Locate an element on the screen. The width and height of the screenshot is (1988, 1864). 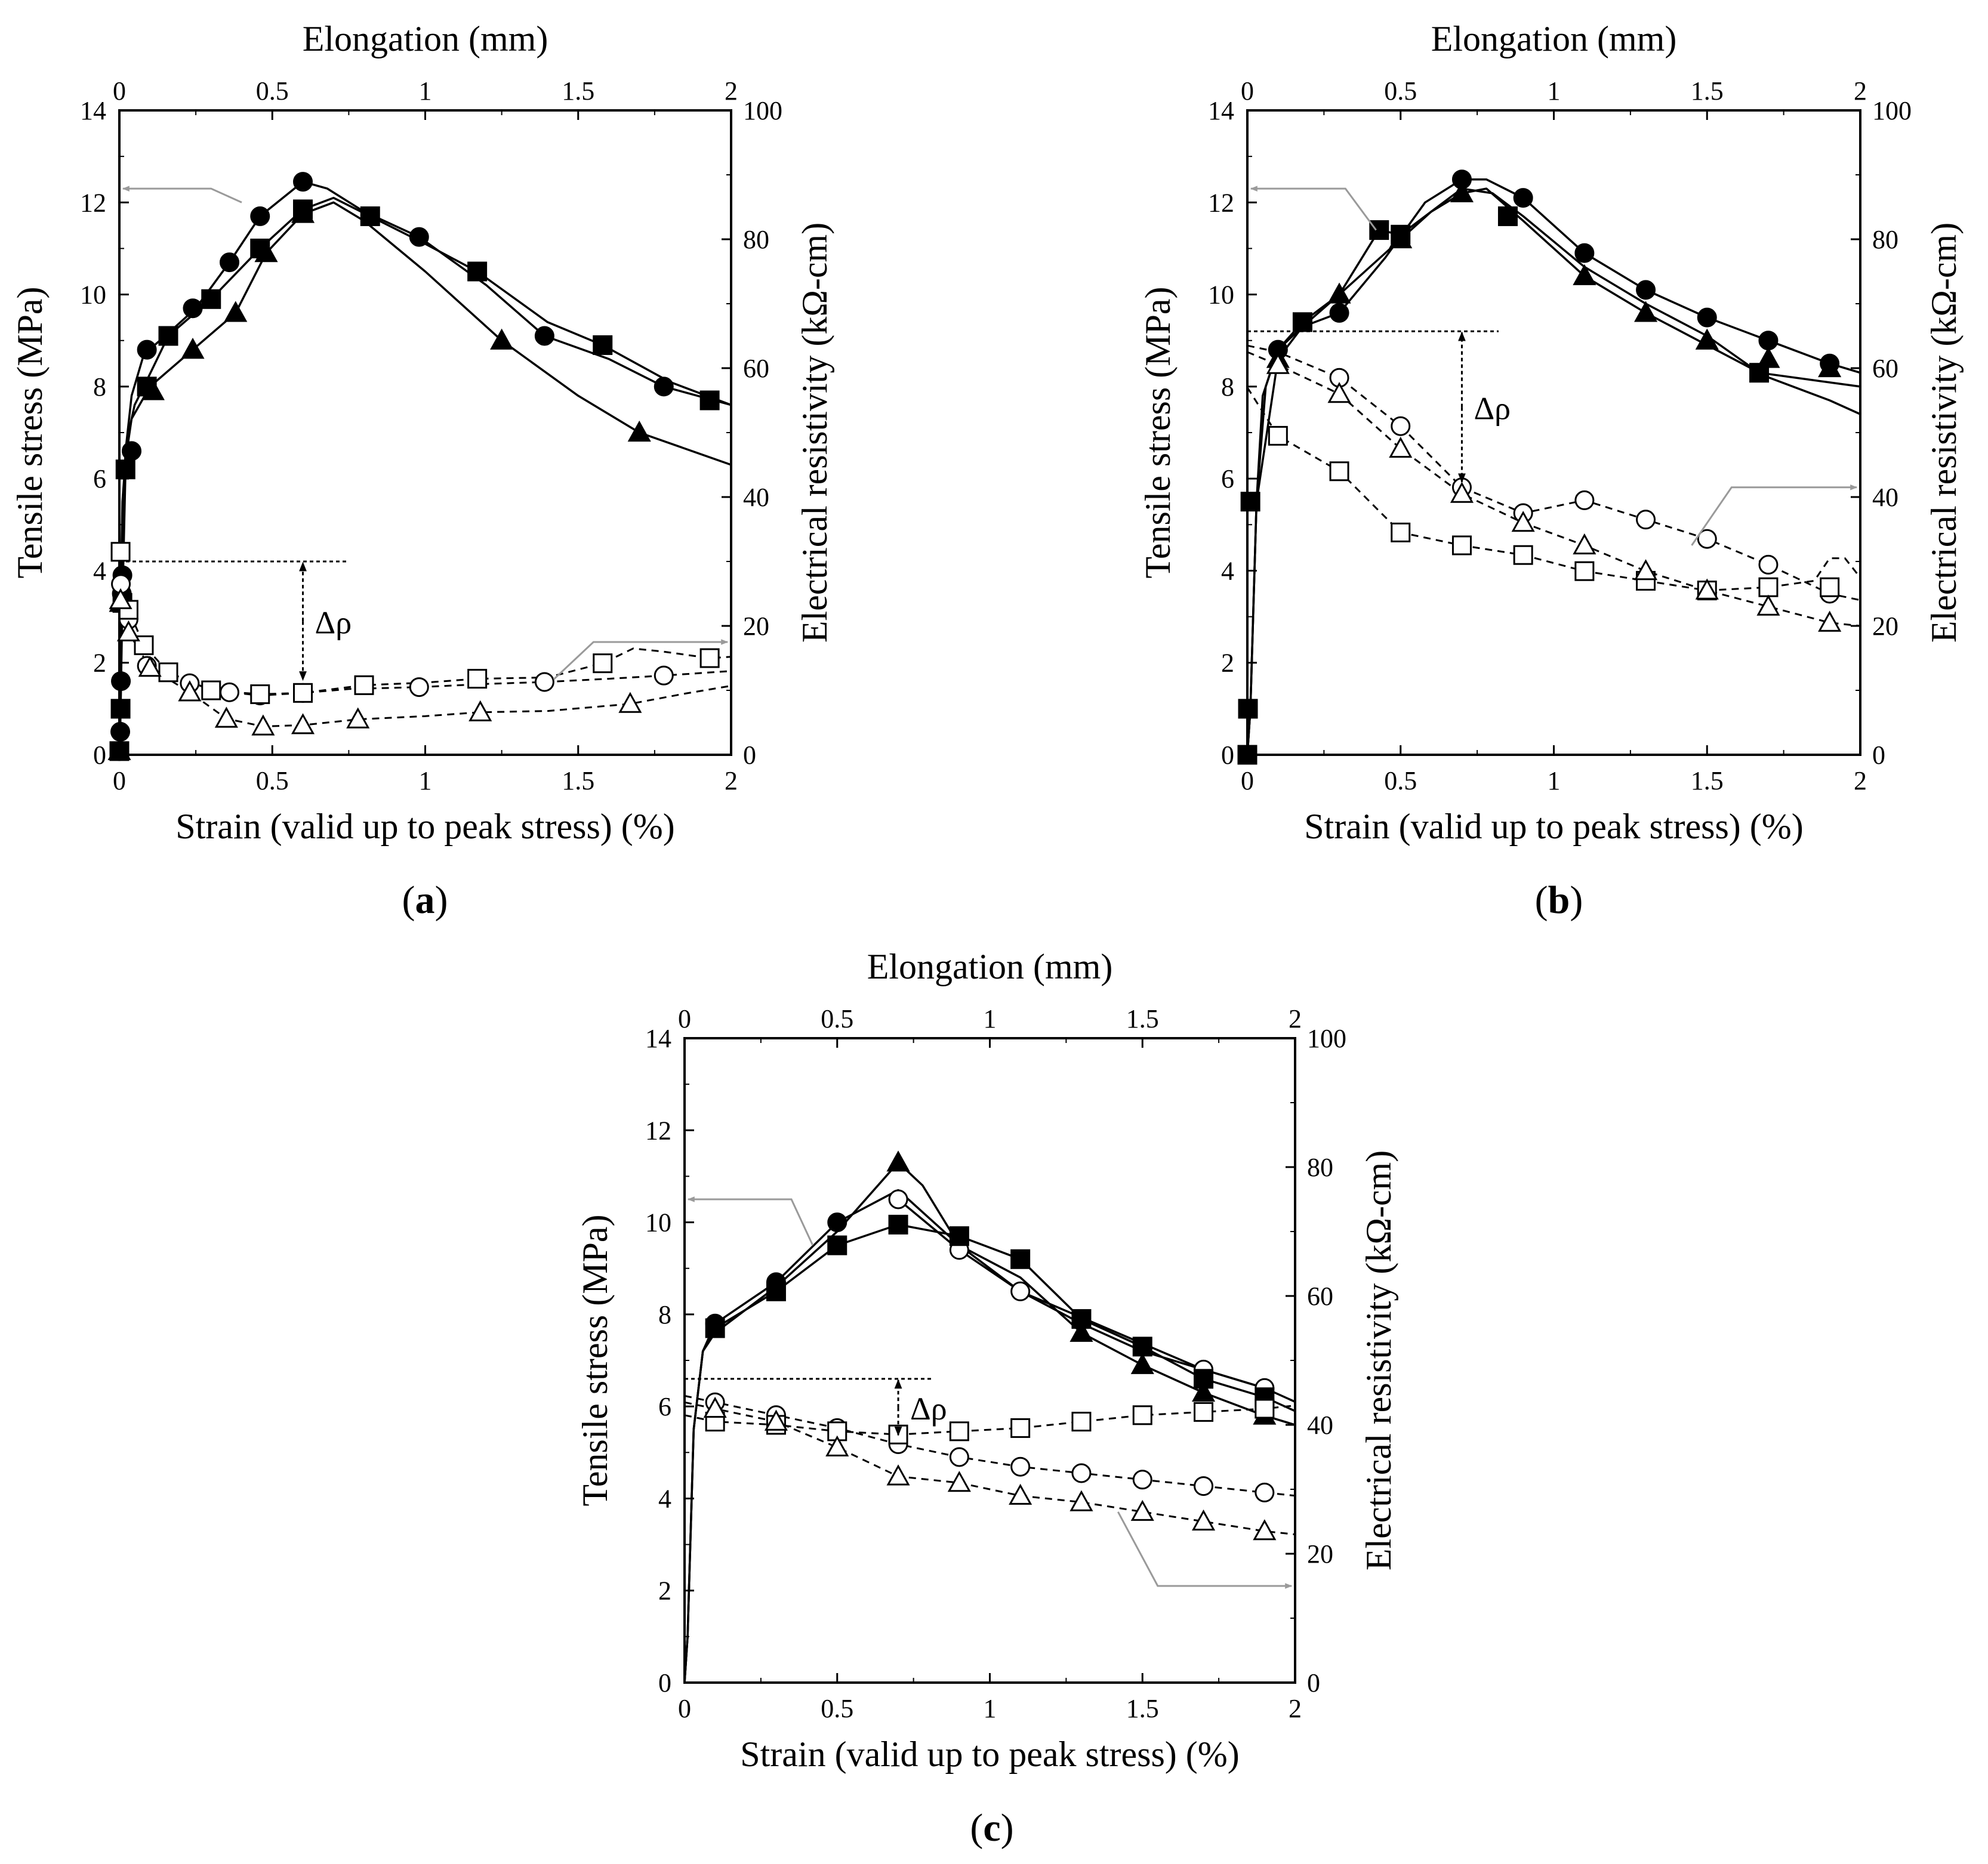
x2-axis-title: Elongation (mm) is located at coordinates (426, 38).